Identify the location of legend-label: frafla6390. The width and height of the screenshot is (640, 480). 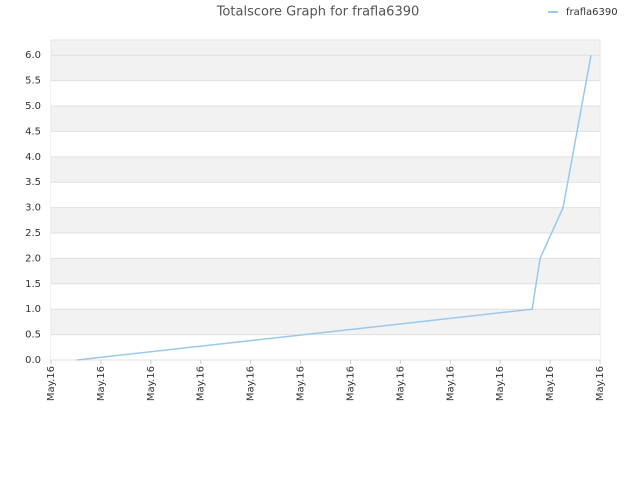
(592, 12).